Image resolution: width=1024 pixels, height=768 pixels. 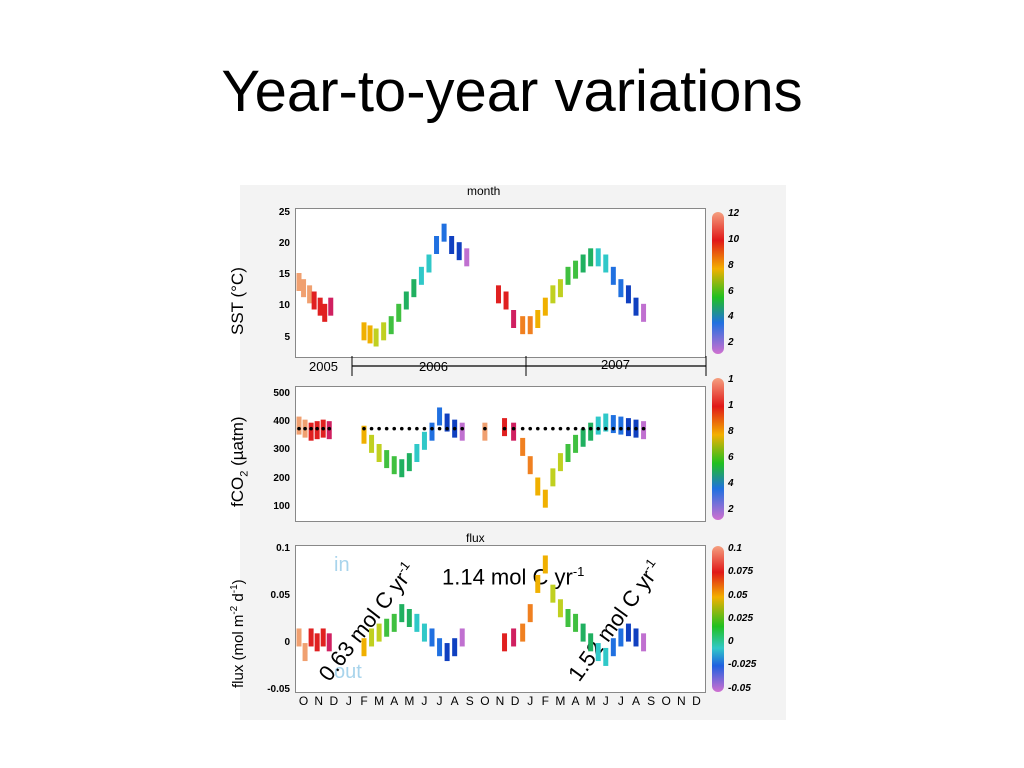 What do you see at coordinates (615, 364) in the screenshot?
I see `year-label-2007: 2007` at bounding box center [615, 364].